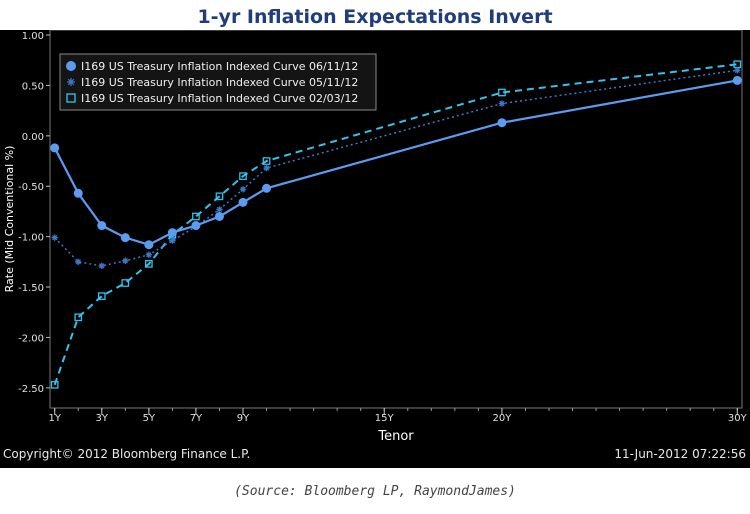  I want to click on x-tick-label: 3Y, so click(102, 418).